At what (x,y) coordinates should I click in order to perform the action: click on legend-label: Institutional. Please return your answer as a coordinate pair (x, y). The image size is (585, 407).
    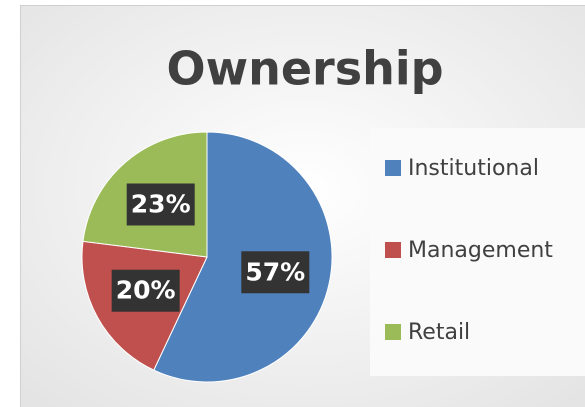
    Looking at the image, I should click on (473, 168).